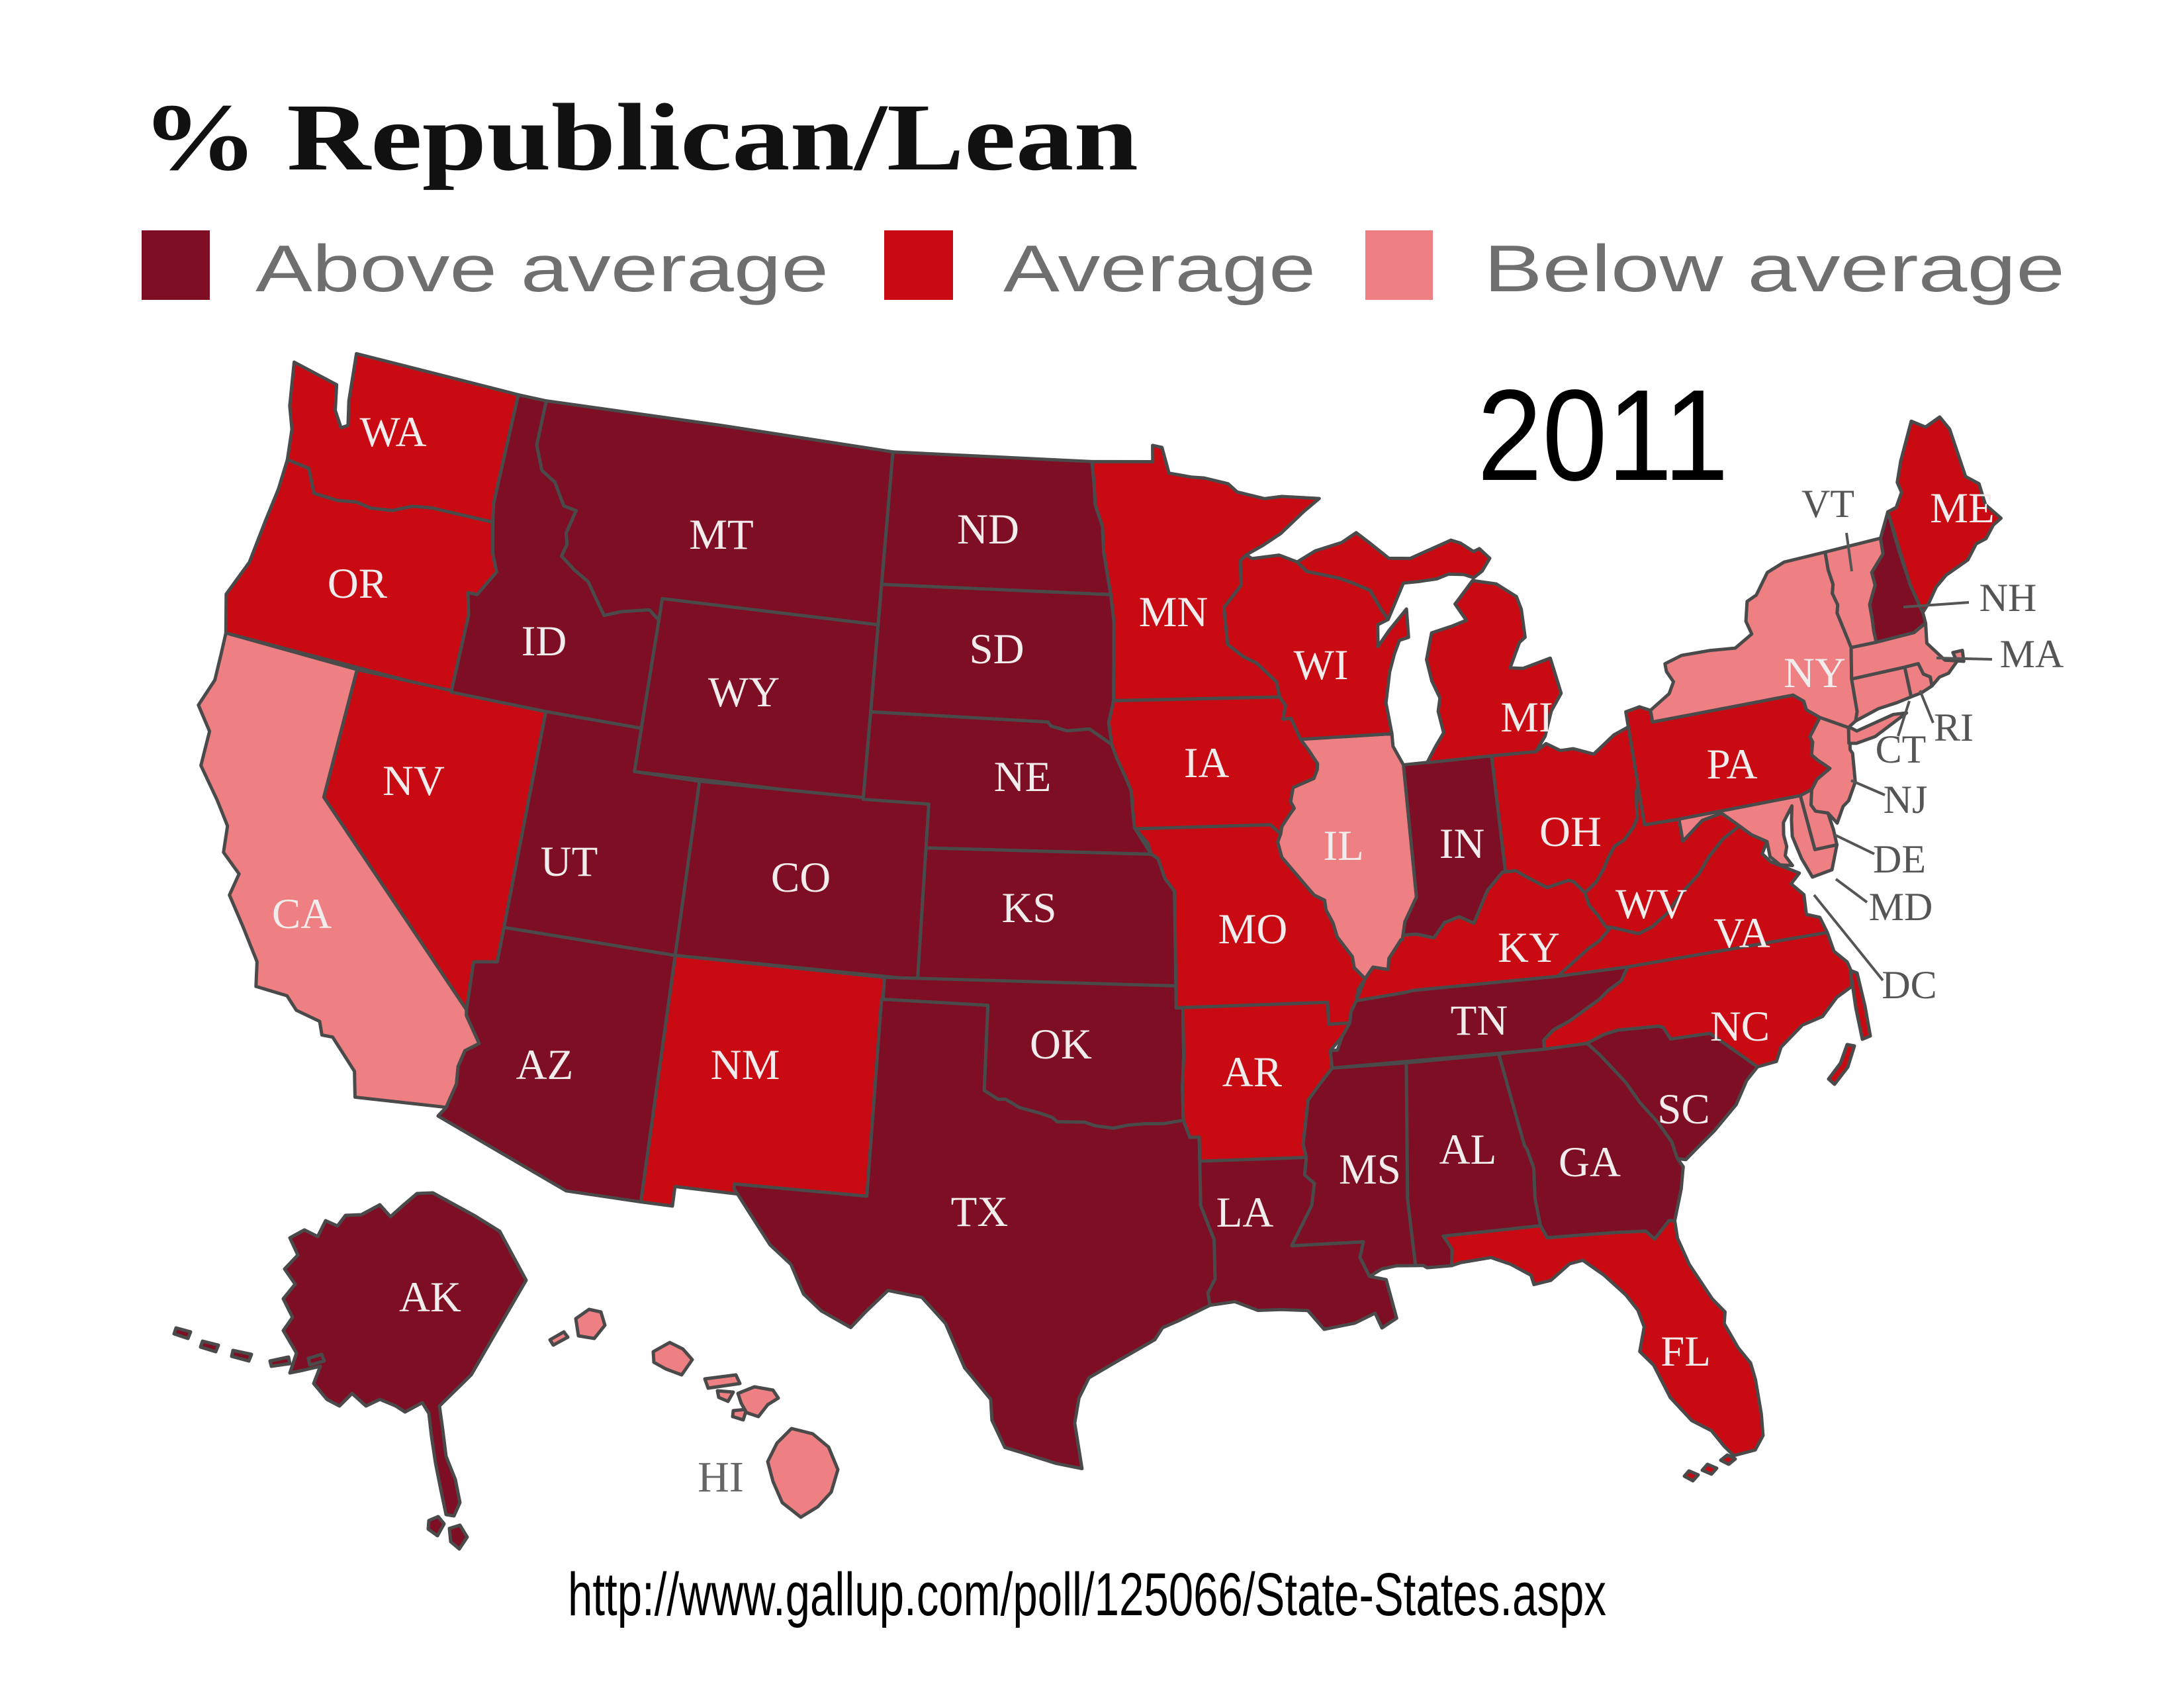 This screenshot has height=1688, width=2184. What do you see at coordinates (1901, 907) in the screenshot?
I see `svg-text: MD` at bounding box center [1901, 907].